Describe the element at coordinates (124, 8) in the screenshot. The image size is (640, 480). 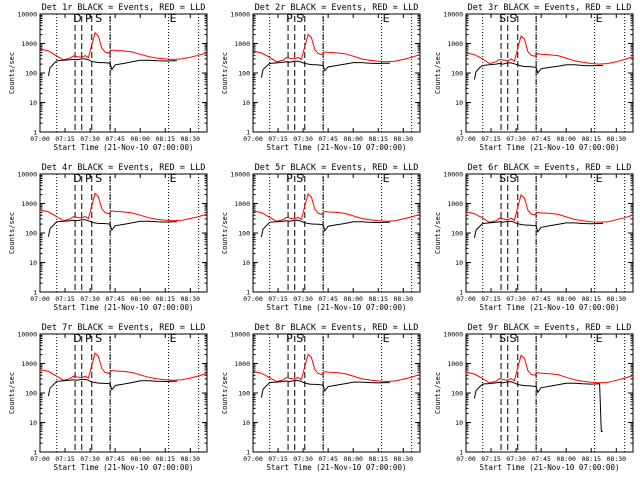
I see `panel-title: Det 1r BLACK = Events, RED = LLD` at that location.